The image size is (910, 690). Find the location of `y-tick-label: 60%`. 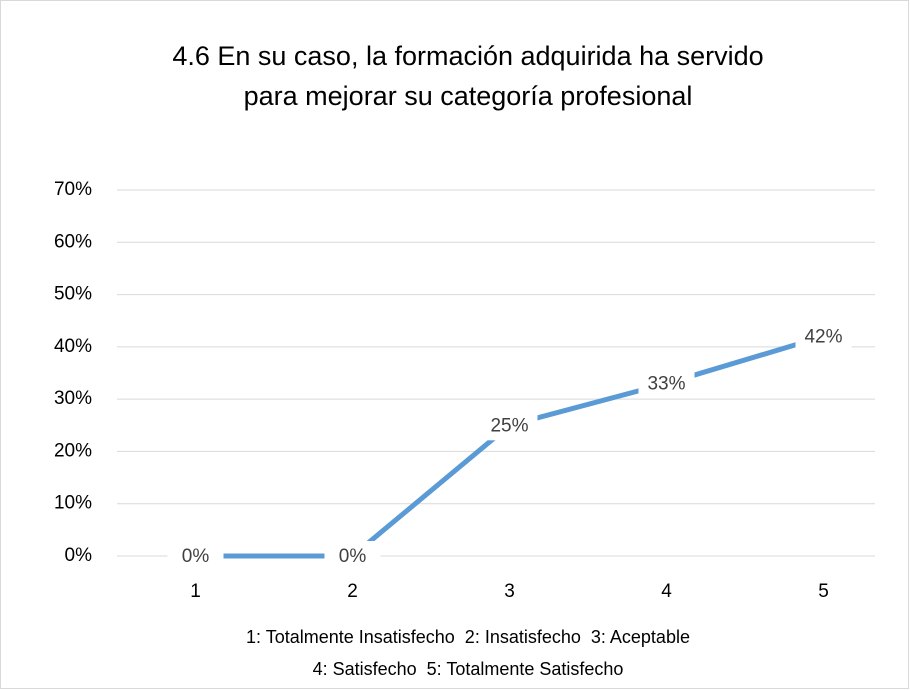

y-tick-label: 60% is located at coordinates (73, 241).